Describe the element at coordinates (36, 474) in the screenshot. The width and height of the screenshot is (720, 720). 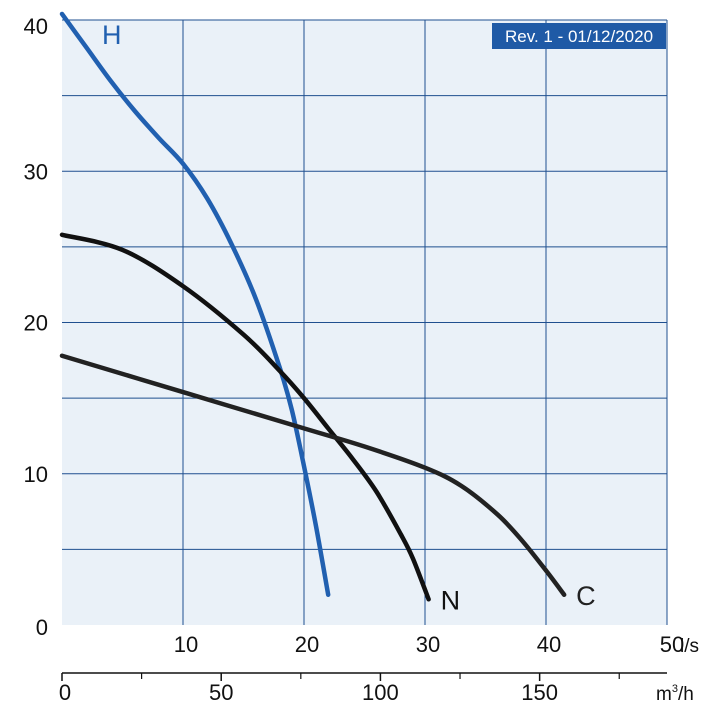
I see `y-tick-label: 10` at that location.